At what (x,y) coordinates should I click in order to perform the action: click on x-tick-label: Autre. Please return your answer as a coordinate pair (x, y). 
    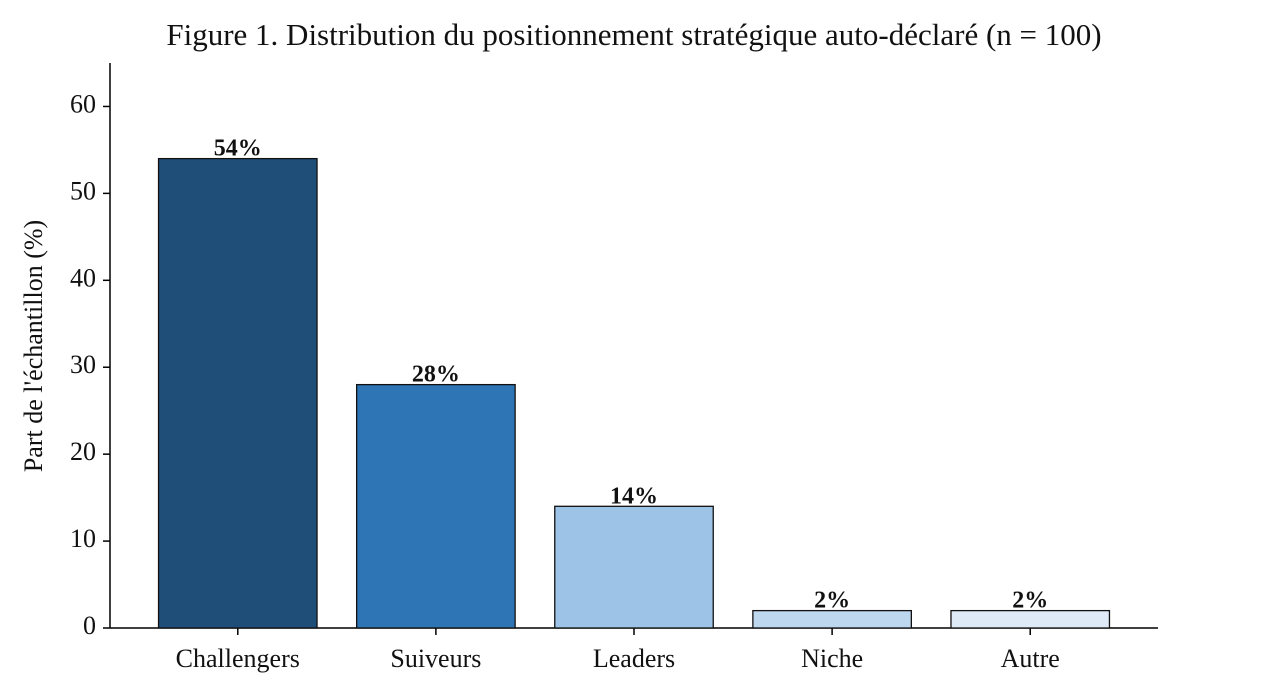
    Looking at the image, I should click on (1030, 658).